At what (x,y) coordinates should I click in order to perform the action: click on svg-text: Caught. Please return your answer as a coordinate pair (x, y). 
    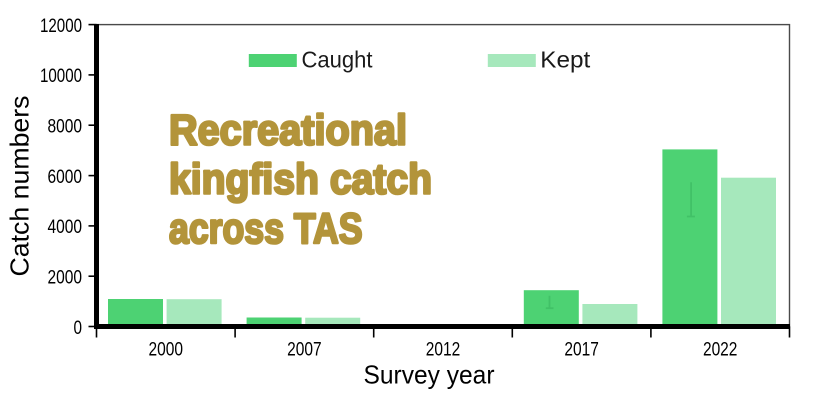
    Looking at the image, I should click on (337, 60).